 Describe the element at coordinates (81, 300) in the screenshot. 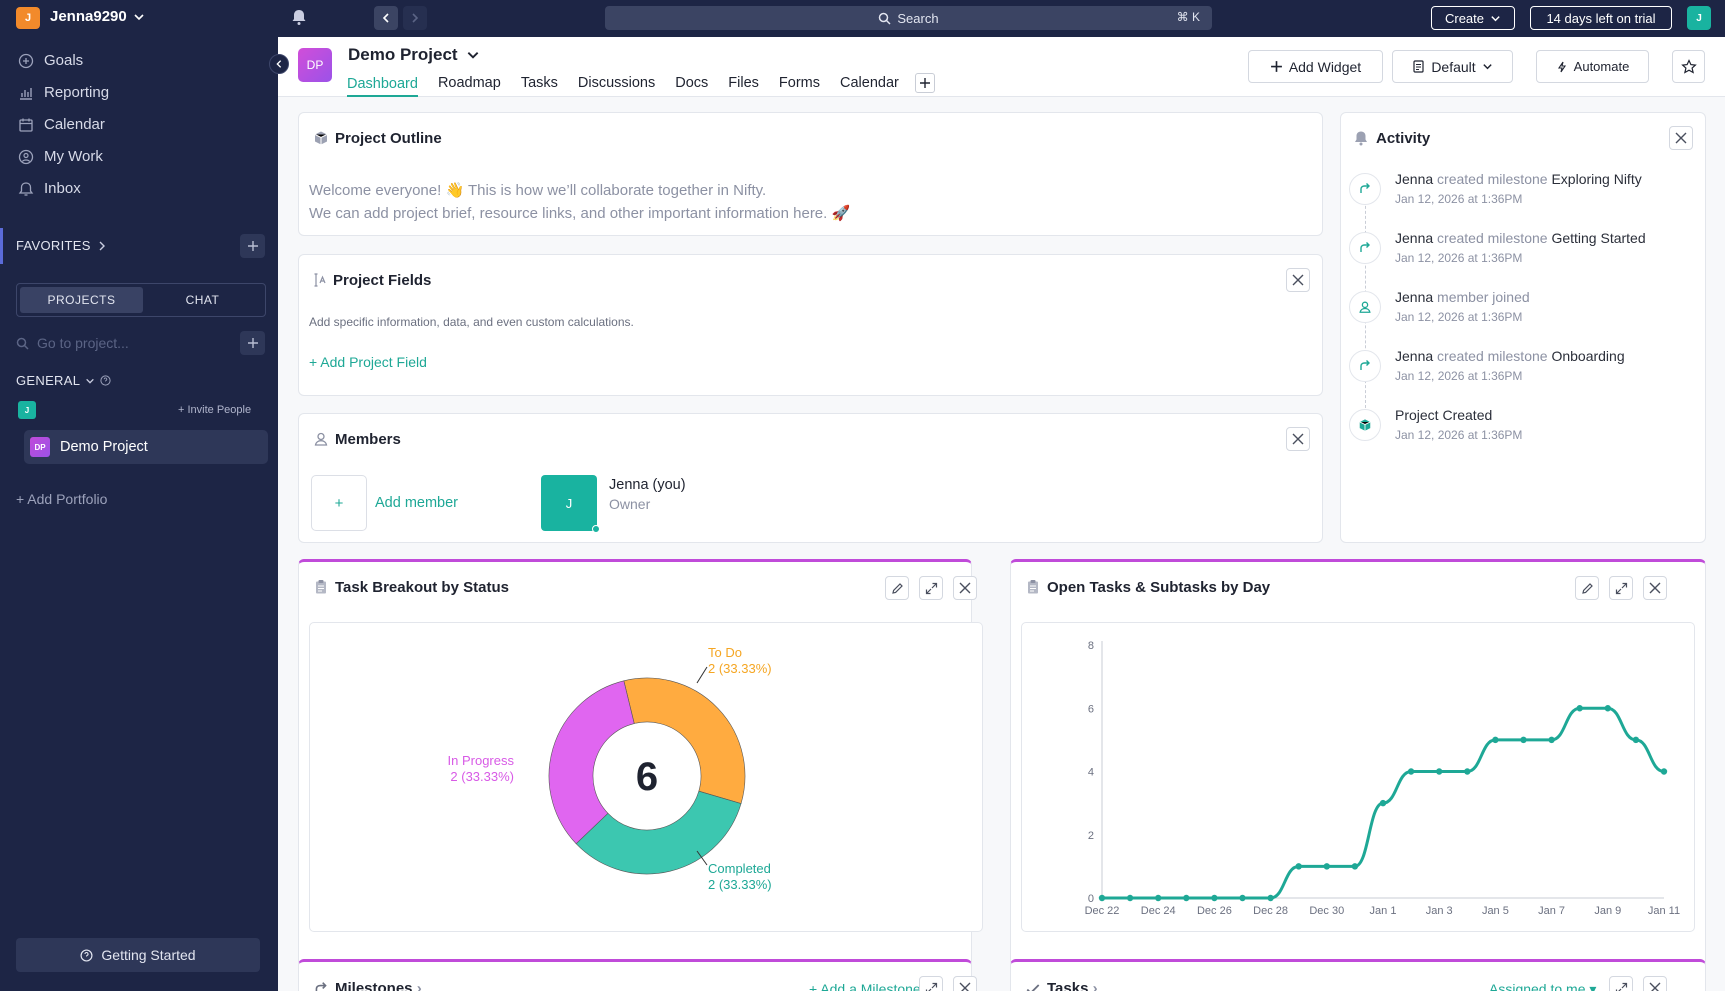

I see `tab-projects: PROJECTS` at that location.